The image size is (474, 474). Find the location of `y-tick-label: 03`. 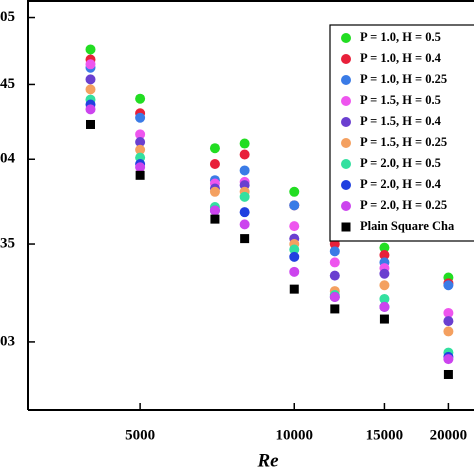

y-tick-label: 03 is located at coordinates (7, 341).